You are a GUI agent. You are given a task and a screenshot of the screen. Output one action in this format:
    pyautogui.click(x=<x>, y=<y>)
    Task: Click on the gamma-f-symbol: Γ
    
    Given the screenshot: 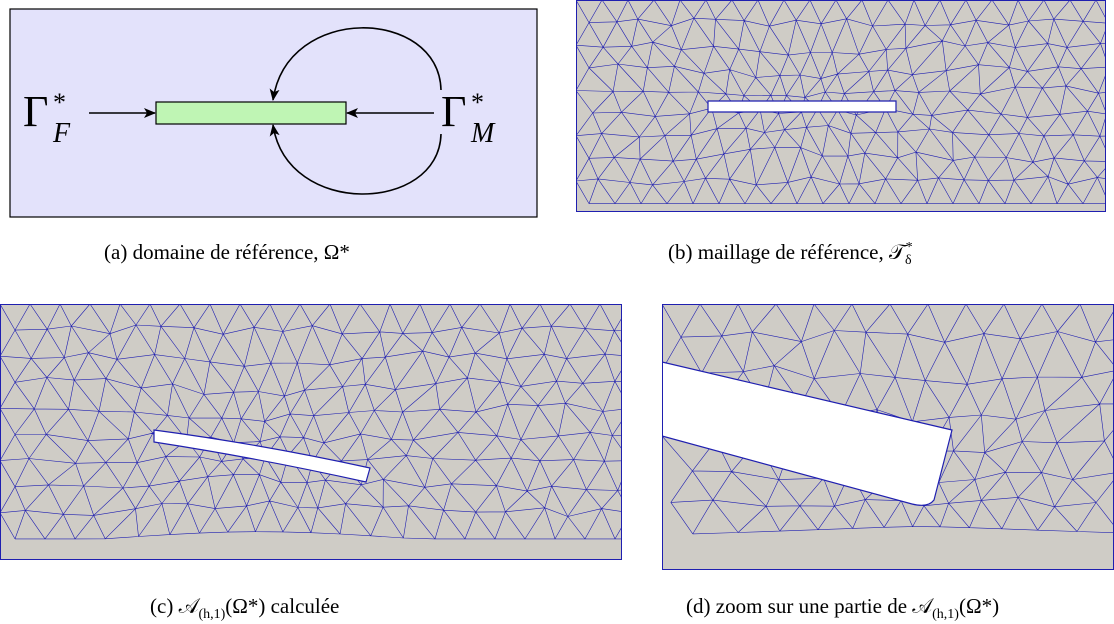 What is the action you would take?
    pyautogui.click(x=36, y=111)
    